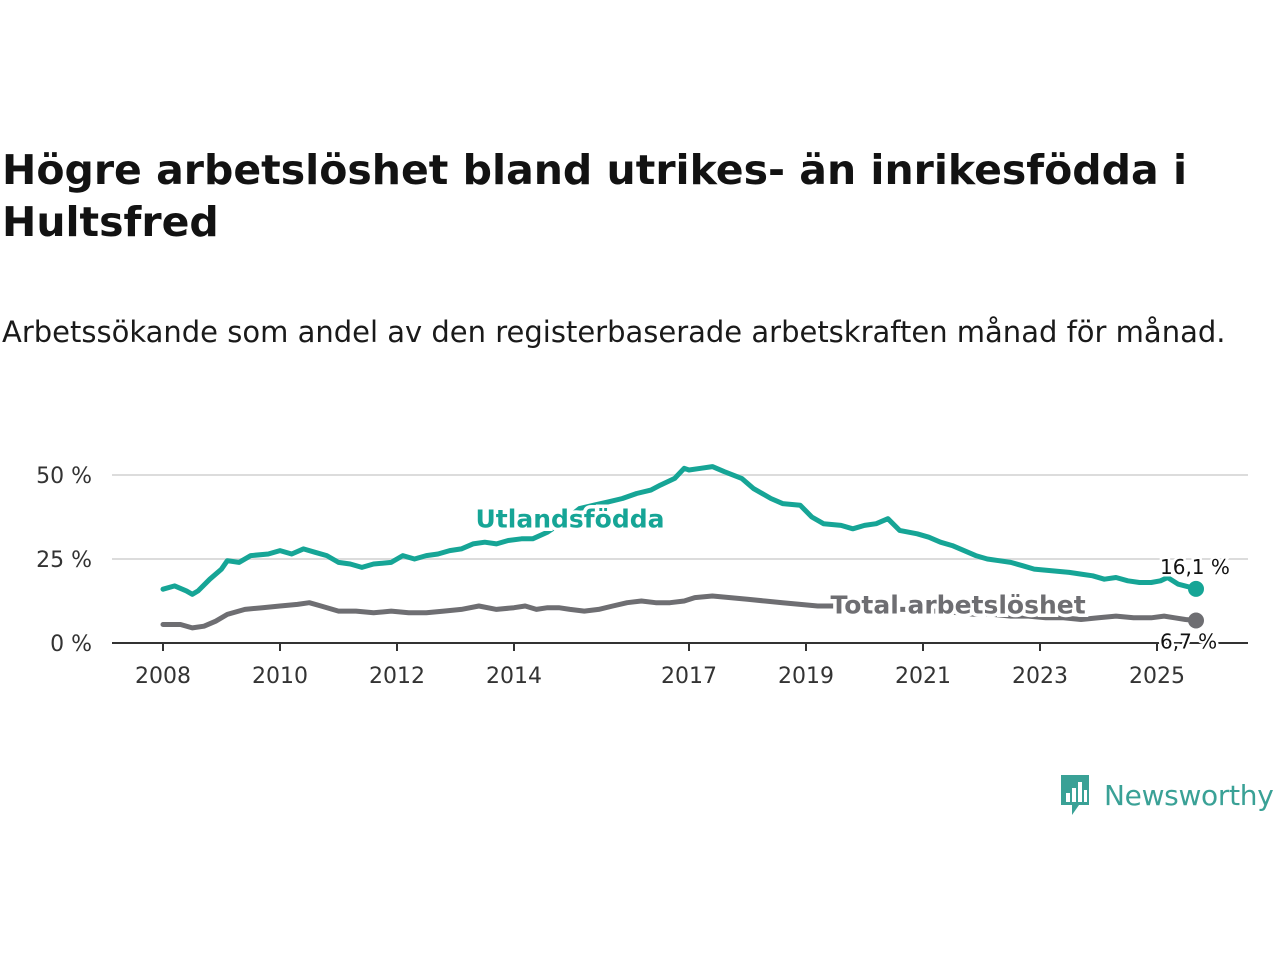  Describe the element at coordinates (1188, 641) in the screenshot. I see `end-value-label: 6,7 %` at that location.